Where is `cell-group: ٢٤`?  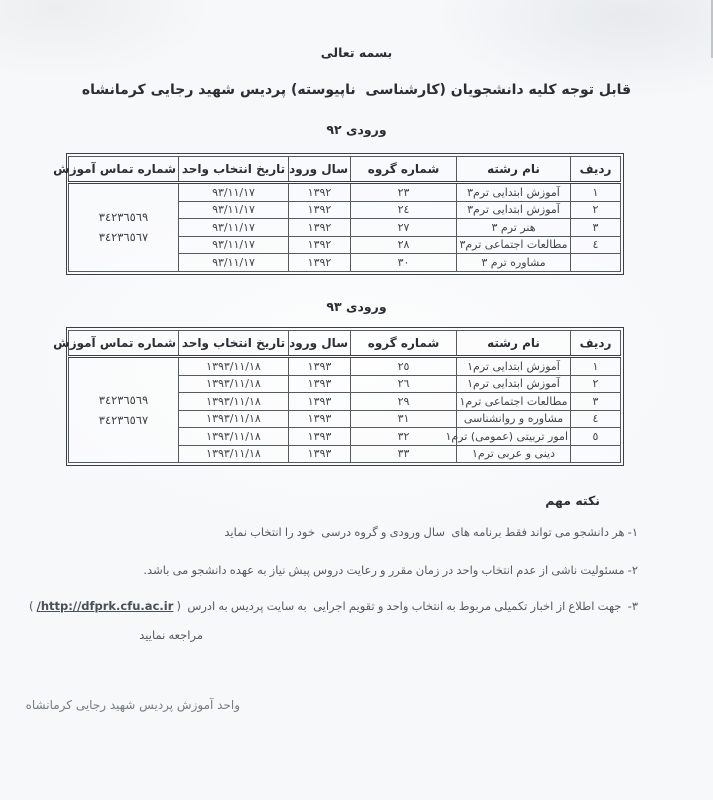
cell-group: ٢٤ is located at coordinates (403, 209).